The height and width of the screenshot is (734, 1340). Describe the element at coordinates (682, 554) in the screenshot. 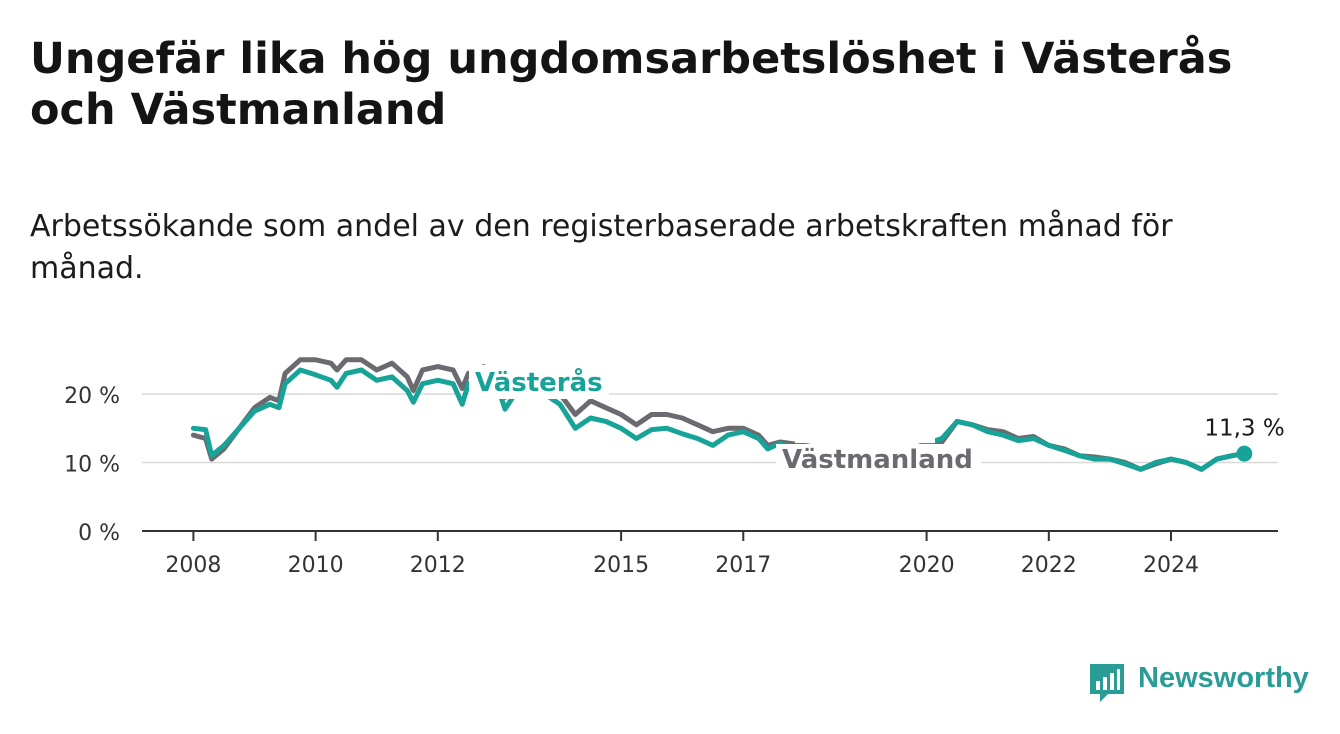

I see `x-axis-ticks: 2008 2010 2012 2015 2017 2020 2022 2024` at that location.